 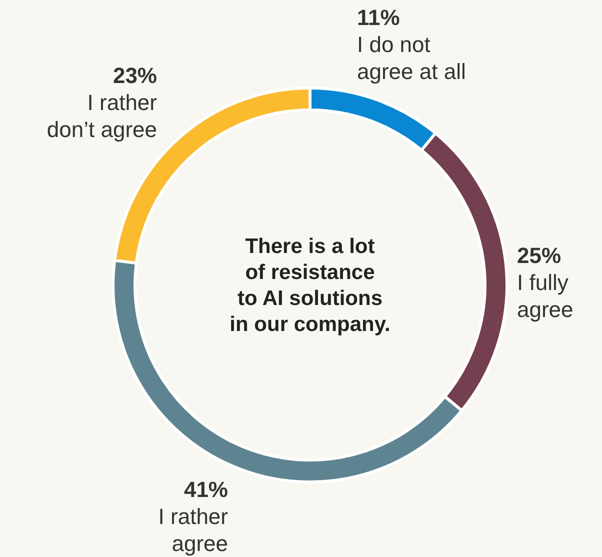 I want to click on slice-label: I fully agree, so click(x=545, y=296).